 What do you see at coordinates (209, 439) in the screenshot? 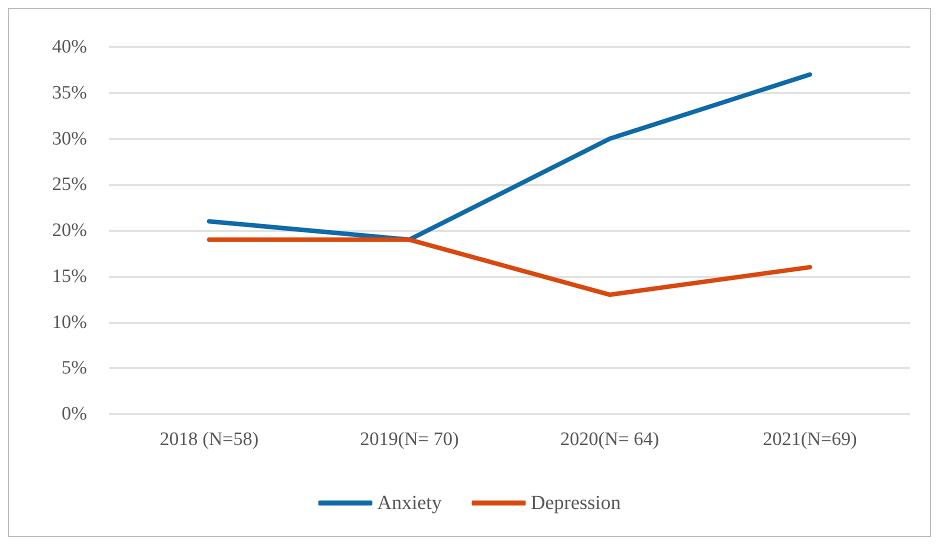
I see `x-tick-label: 2018 (N=58)` at bounding box center [209, 439].